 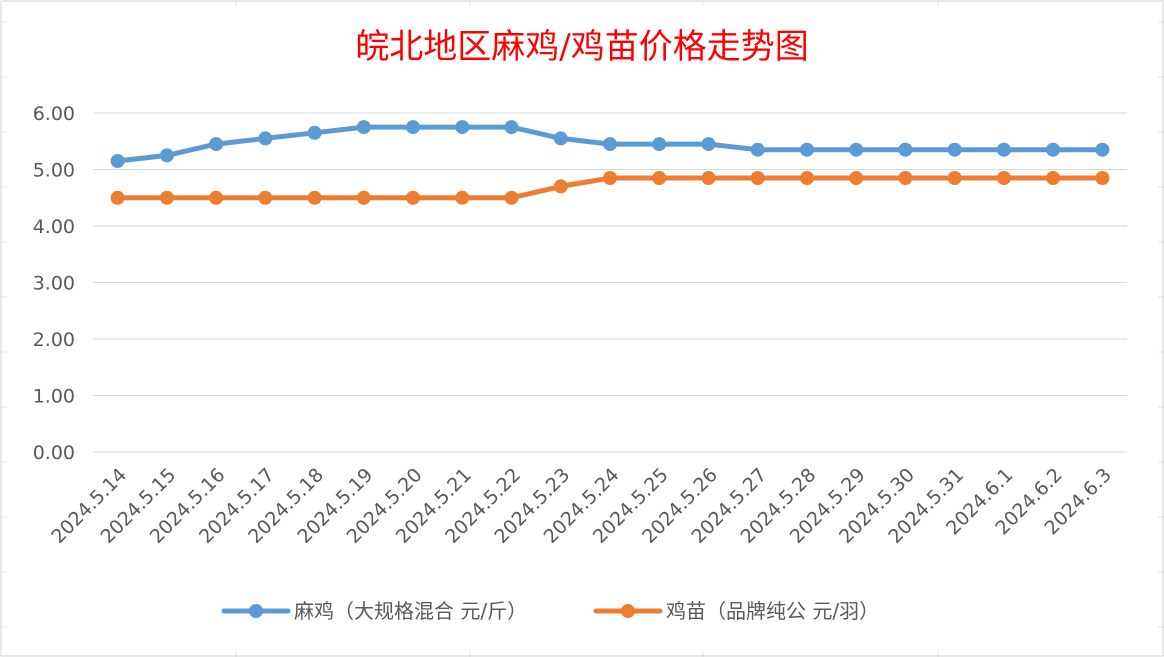 What do you see at coordinates (54, 453) in the screenshot?
I see `y-tick-label: 0.00` at bounding box center [54, 453].